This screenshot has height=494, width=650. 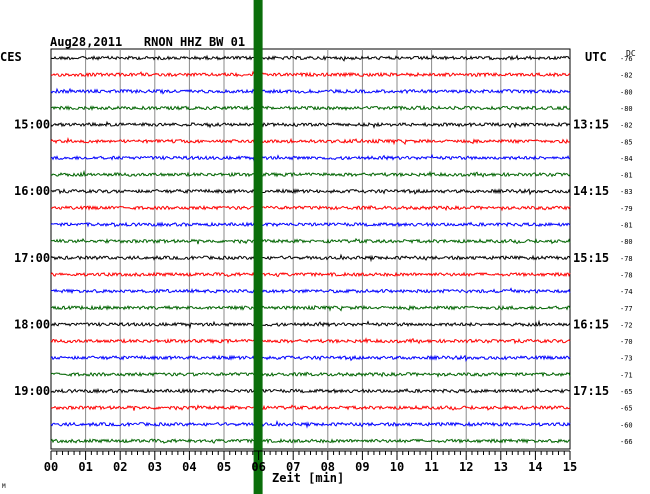 I want to click on dc-value-2: -80, so click(x=626, y=92).